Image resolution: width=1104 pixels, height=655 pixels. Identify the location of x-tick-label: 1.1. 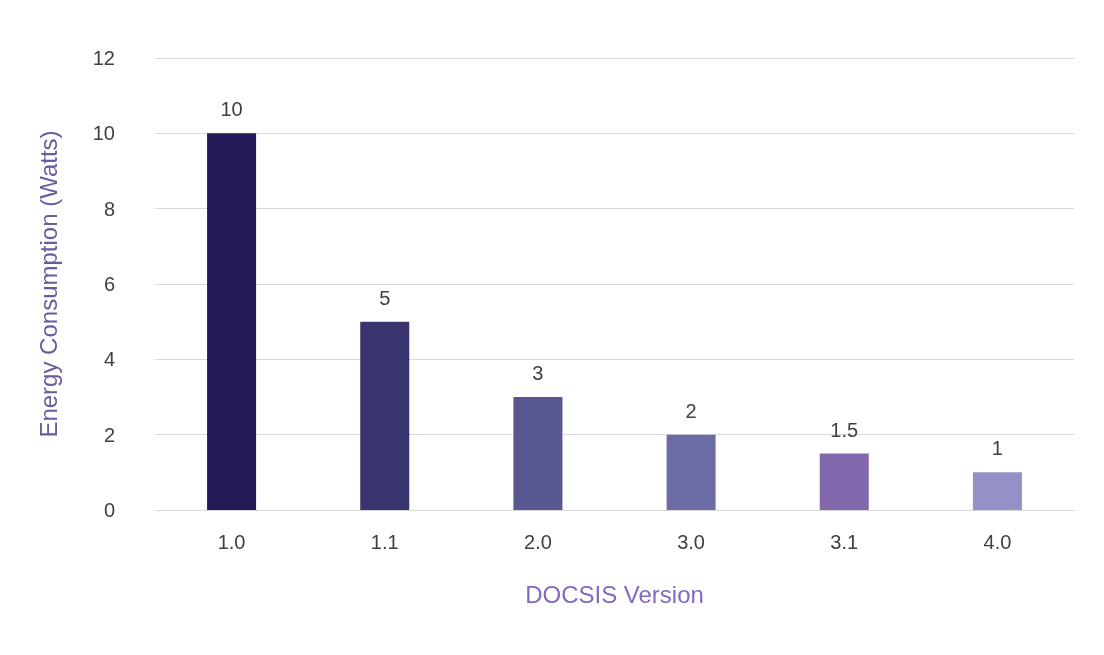
(384, 542).